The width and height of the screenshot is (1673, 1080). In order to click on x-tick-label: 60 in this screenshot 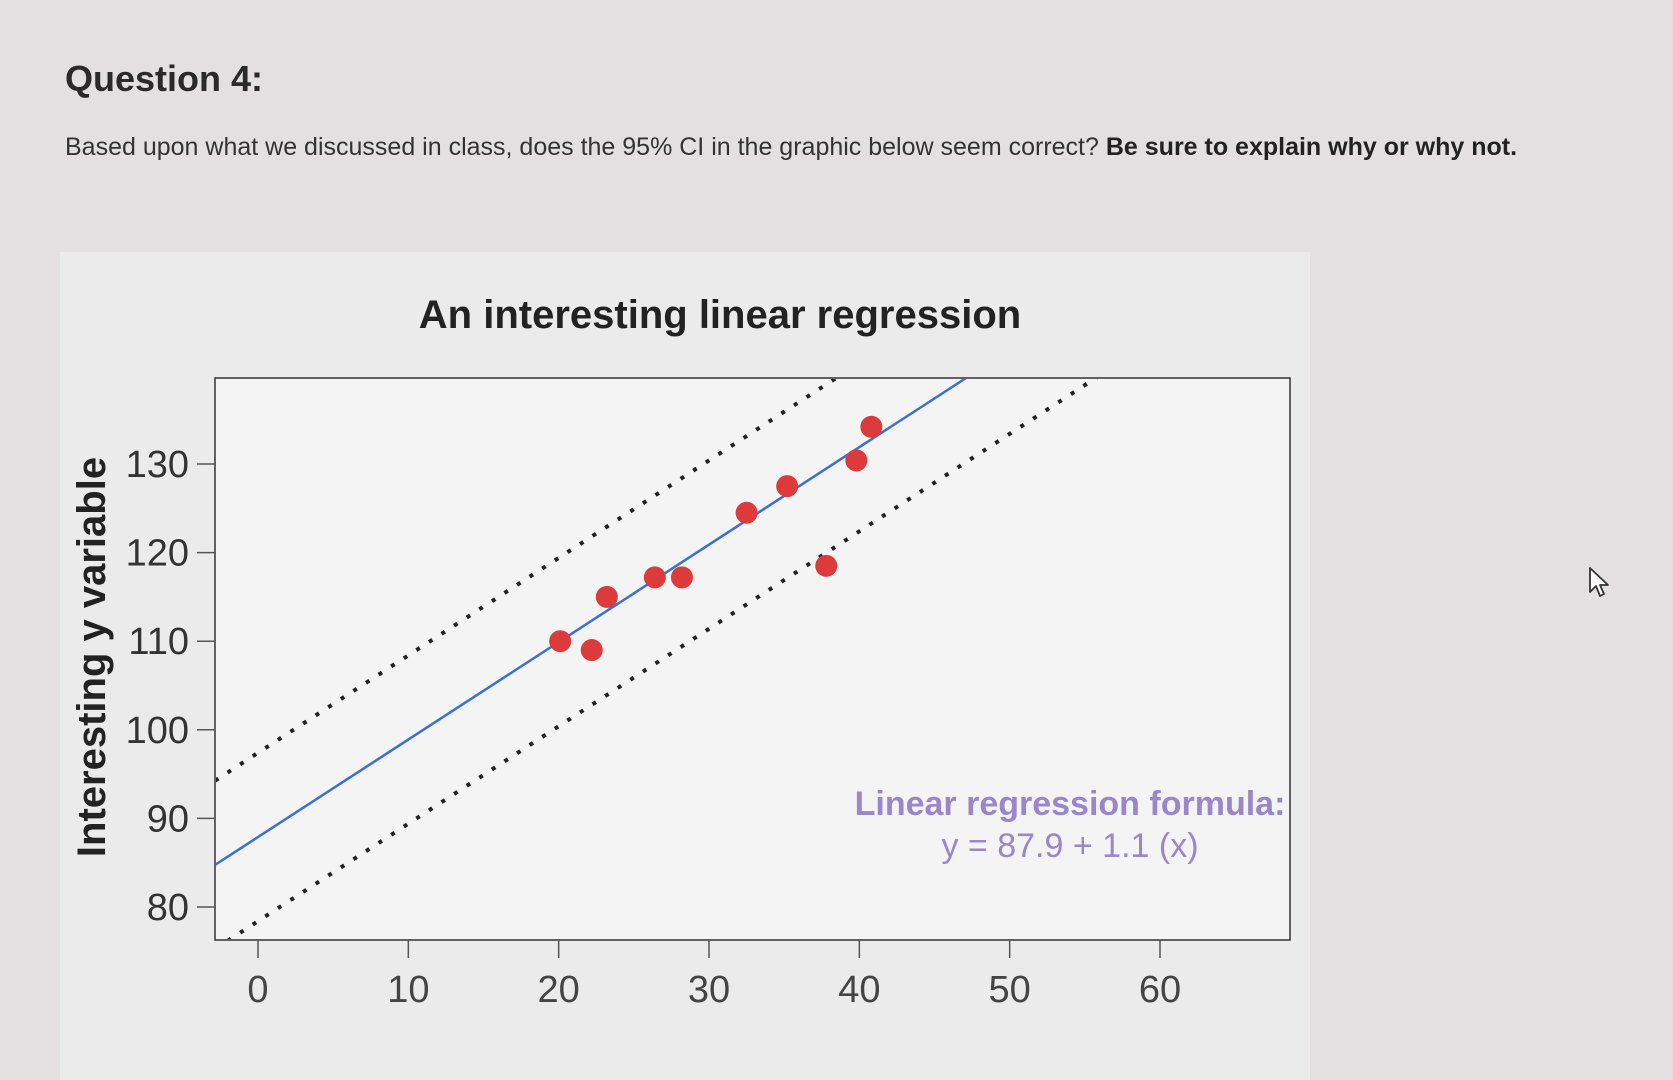, I will do `click(1160, 990)`.